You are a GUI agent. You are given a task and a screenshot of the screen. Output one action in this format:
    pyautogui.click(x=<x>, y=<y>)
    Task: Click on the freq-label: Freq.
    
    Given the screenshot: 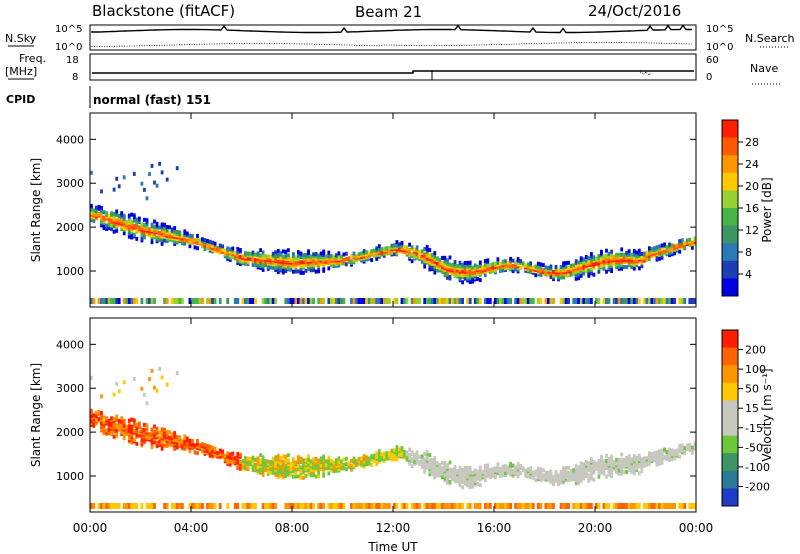 What is the action you would take?
    pyautogui.click(x=32, y=58)
    